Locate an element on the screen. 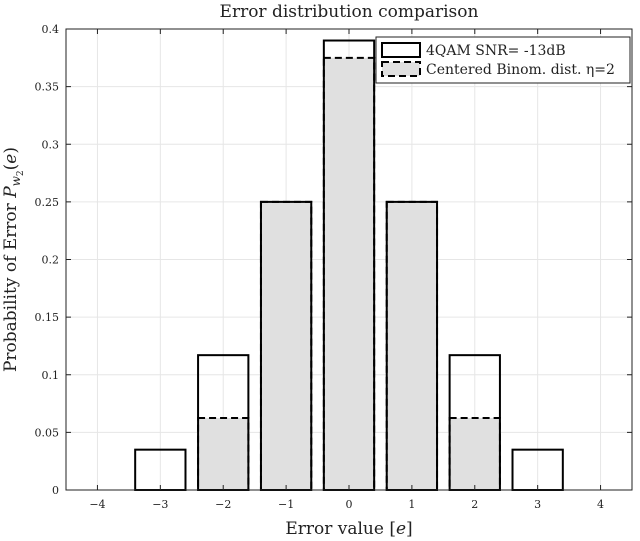 This screenshot has height=541, width=640. y-tick-label: 0.15 is located at coordinates (47, 317).